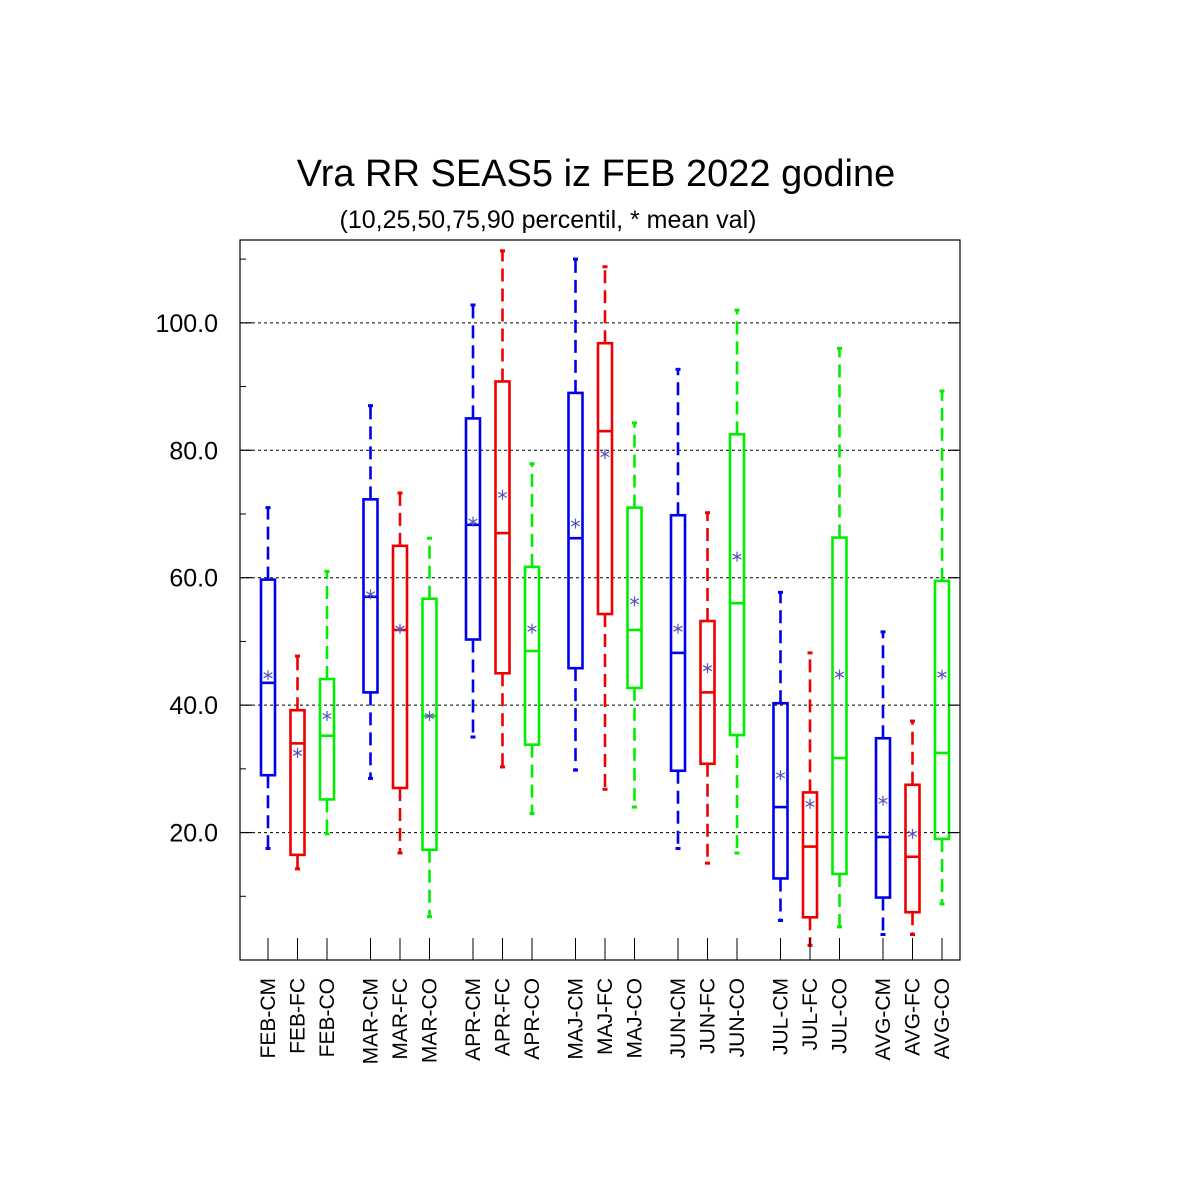 The height and width of the screenshot is (1200, 1200). I want to click on x-tick-label: FEB-CM, so click(268, 1018).